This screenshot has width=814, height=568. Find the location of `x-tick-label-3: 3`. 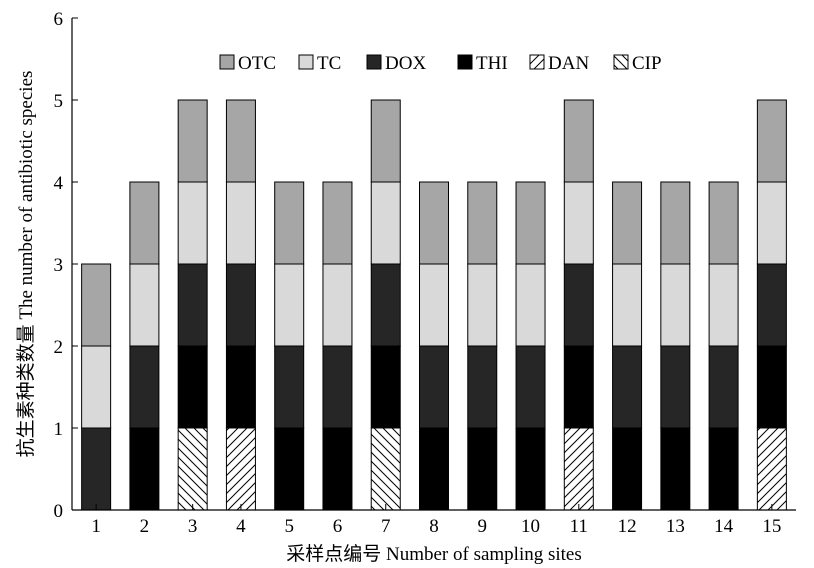

x-tick-label-3: 3 is located at coordinates (193, 526).